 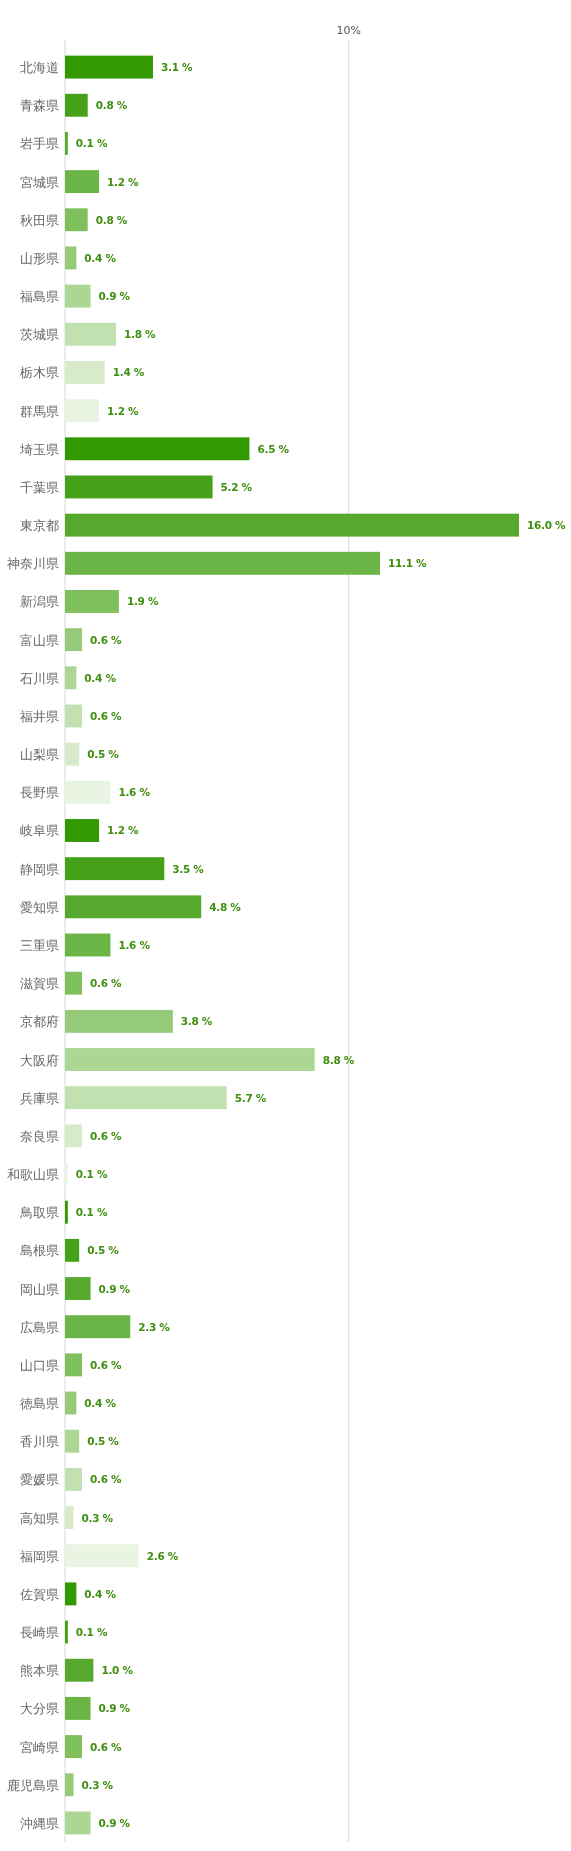 What do you see at coordinates (39, 335) in the screenshot?
I see `y-tick-label: 茨城県` at bounding box center [39, 335].